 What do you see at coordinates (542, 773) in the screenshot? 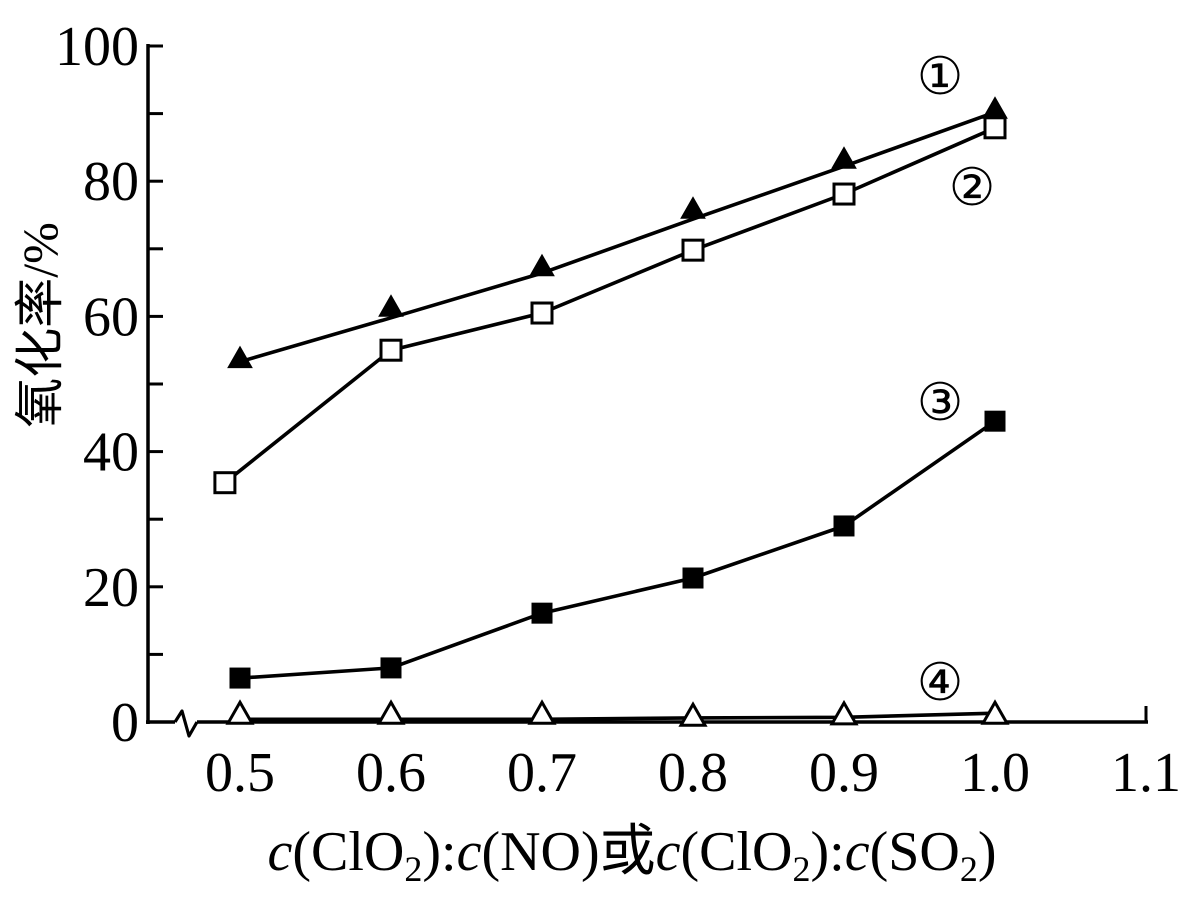
I see `x-tick-label: 0.7` at bounding box center [542, 773].